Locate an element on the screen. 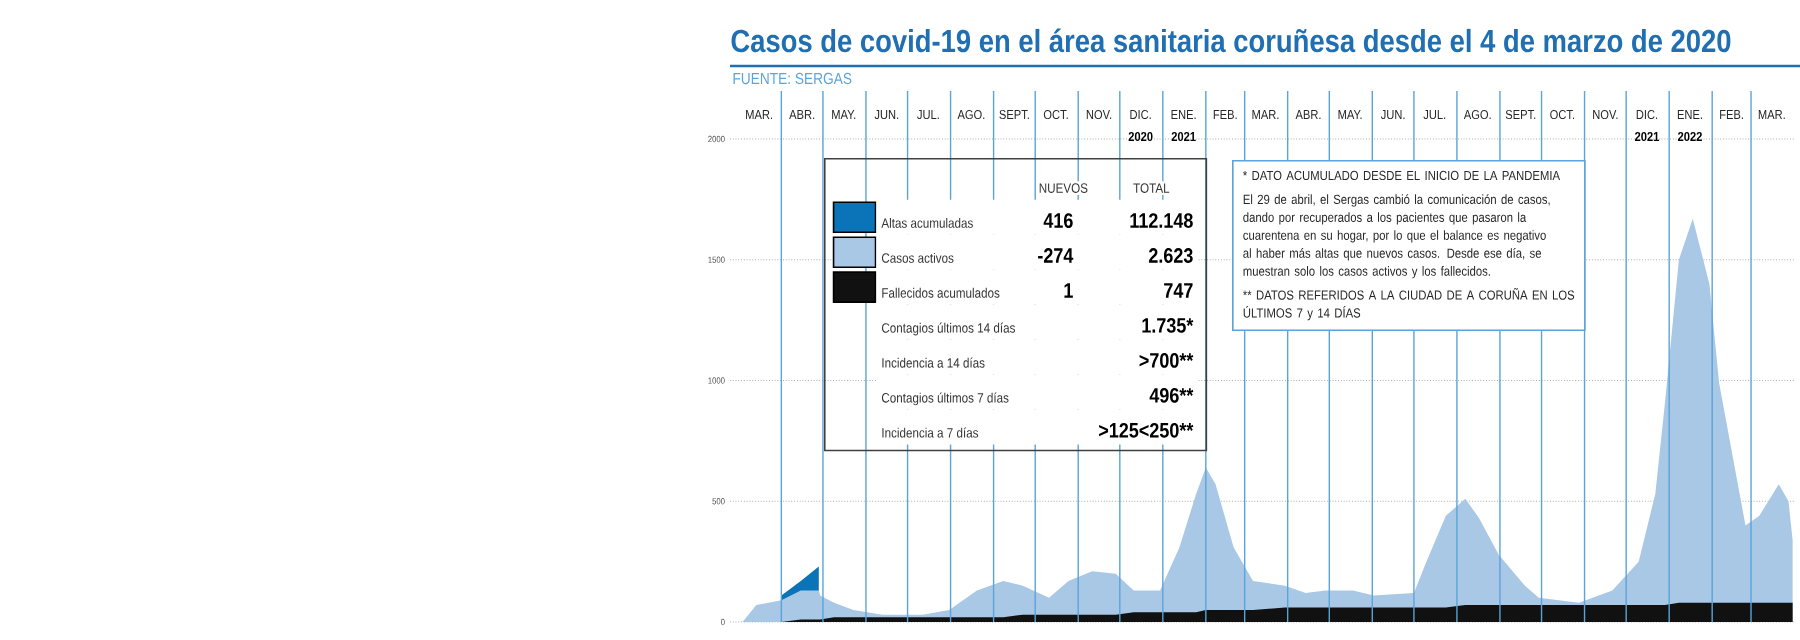  annotation: >125<250** is located at coordinates (1146, 430).